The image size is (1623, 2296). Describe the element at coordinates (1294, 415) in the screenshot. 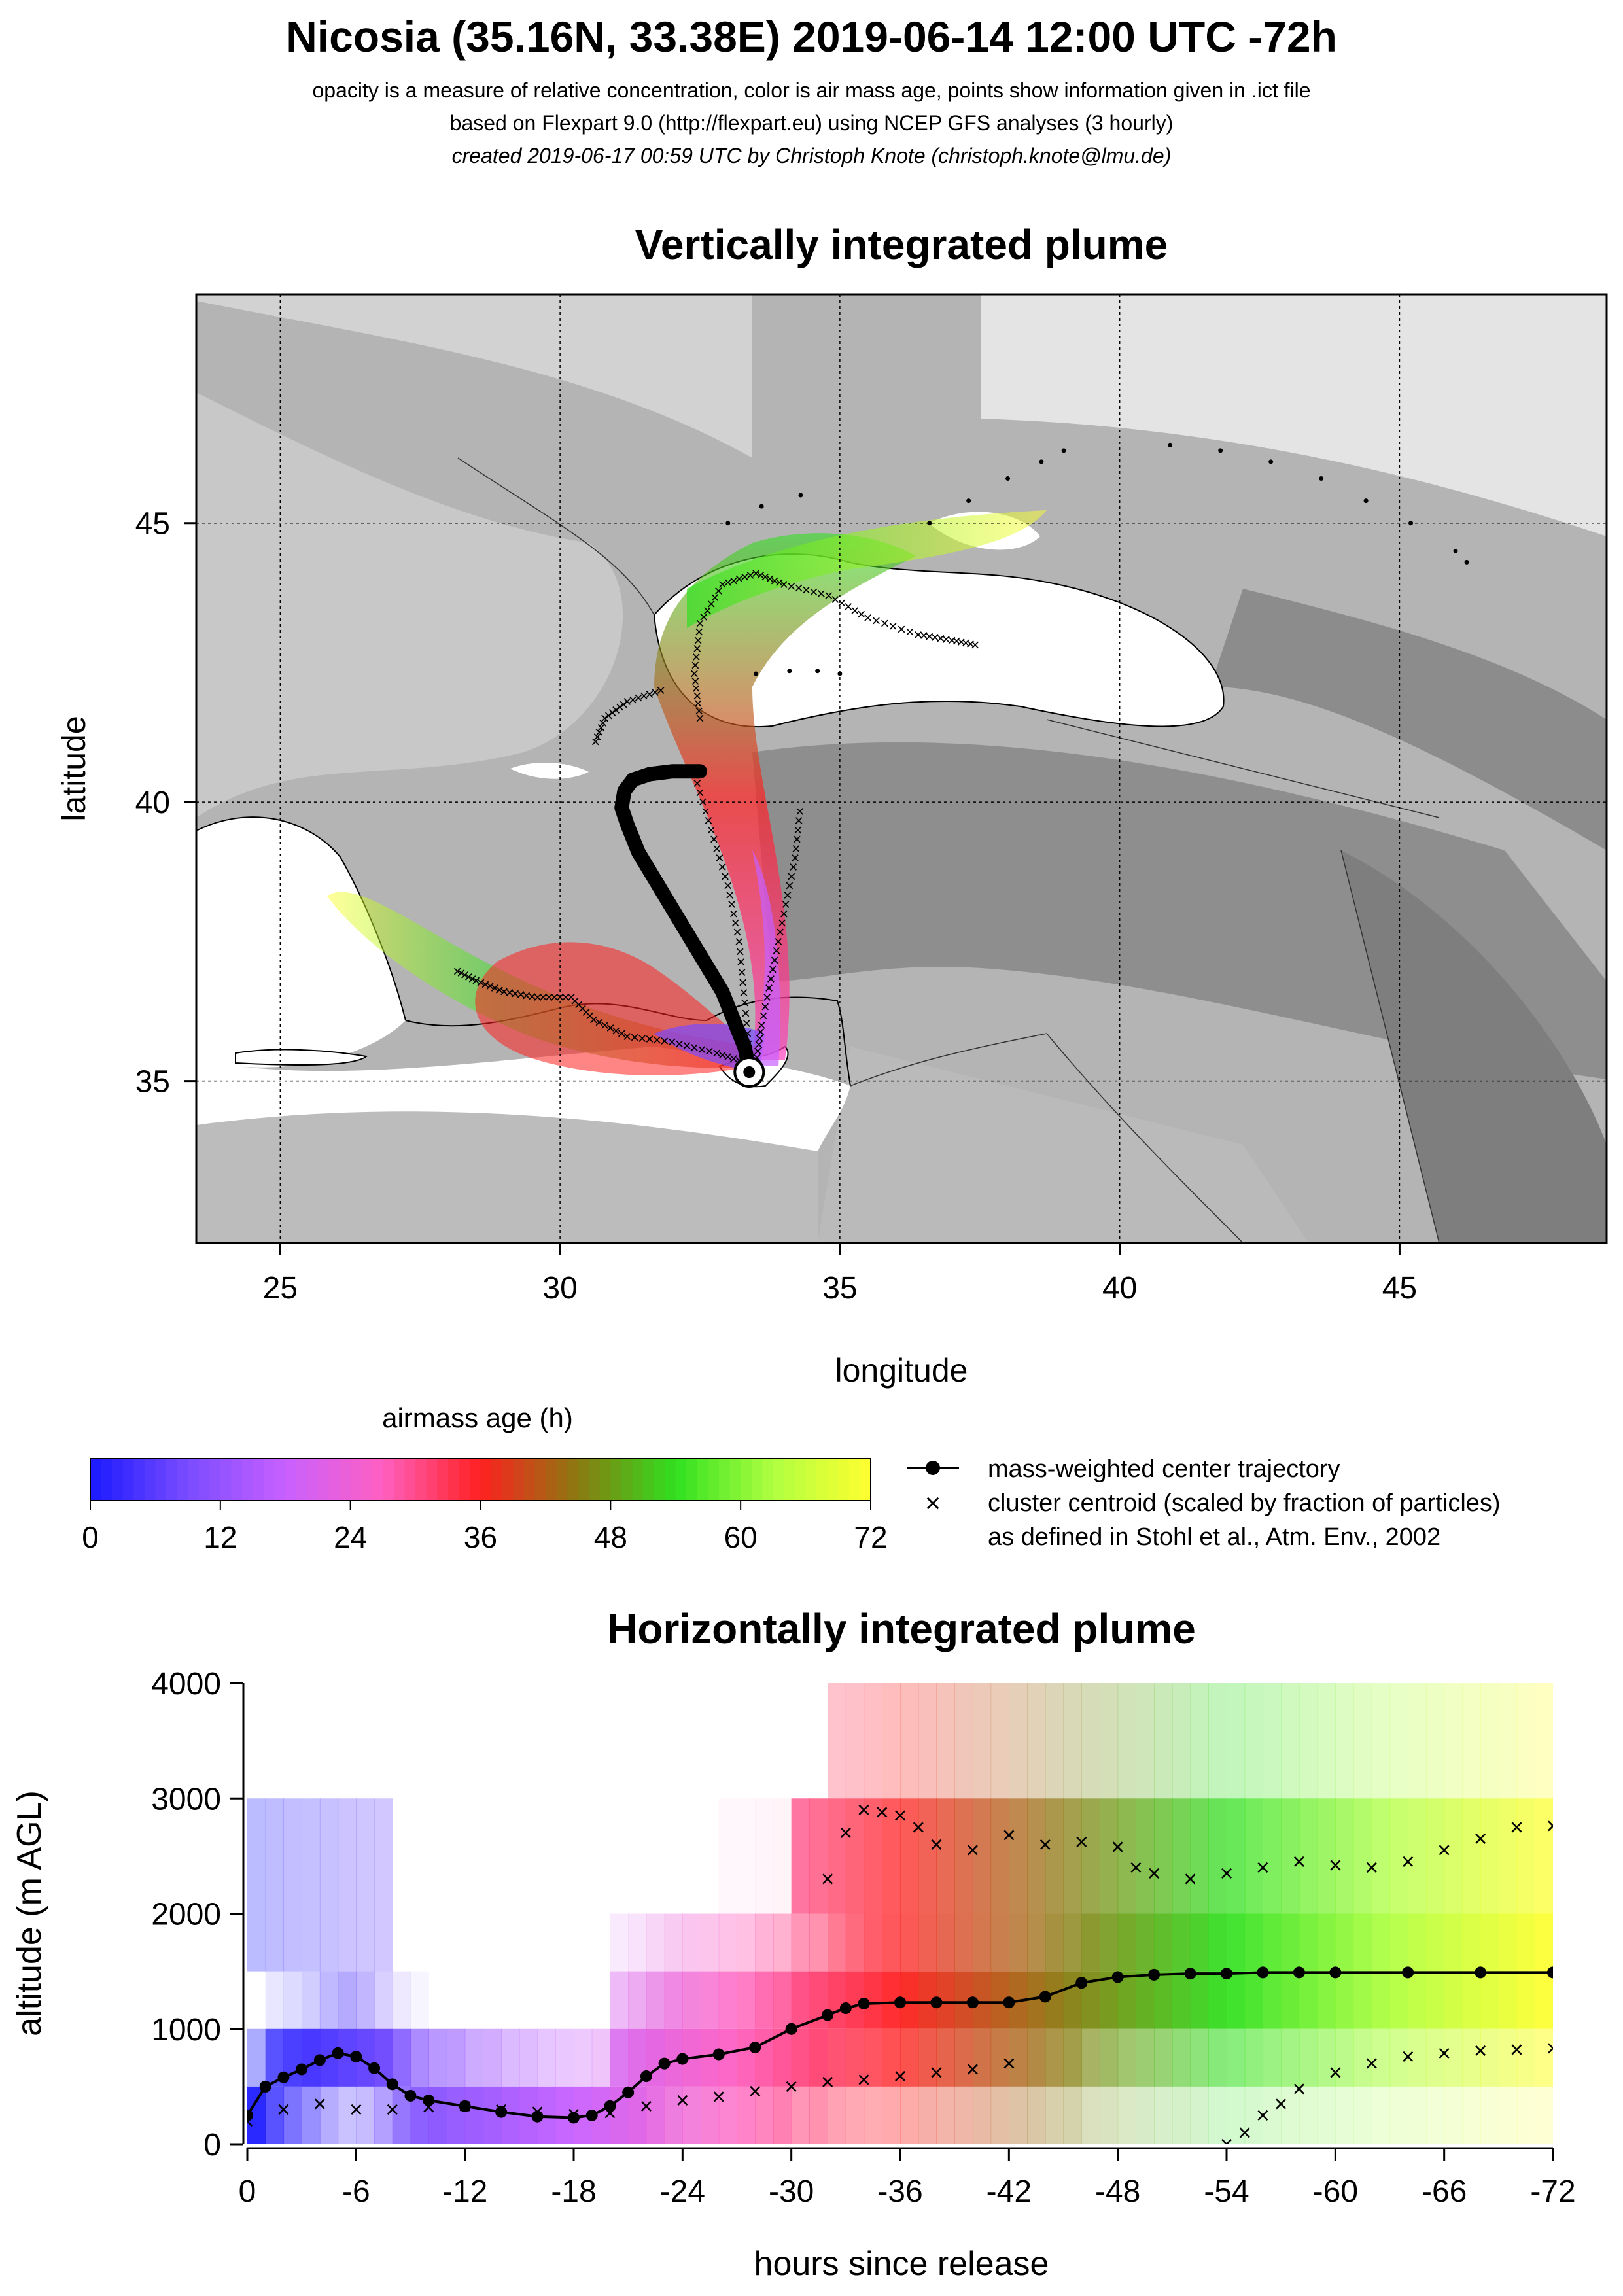

I see `terrain-band-russia` at that location.